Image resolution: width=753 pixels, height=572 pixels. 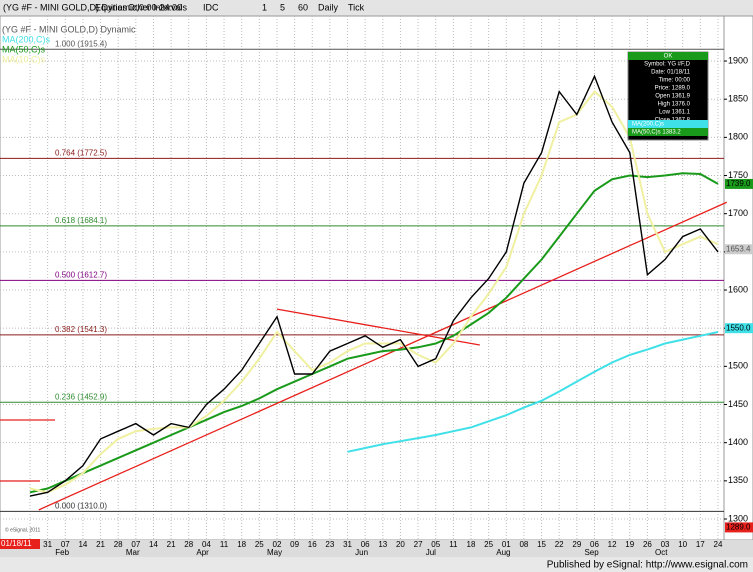 I want to click on y-tick-label: 1750, so click(x=738, y=175).